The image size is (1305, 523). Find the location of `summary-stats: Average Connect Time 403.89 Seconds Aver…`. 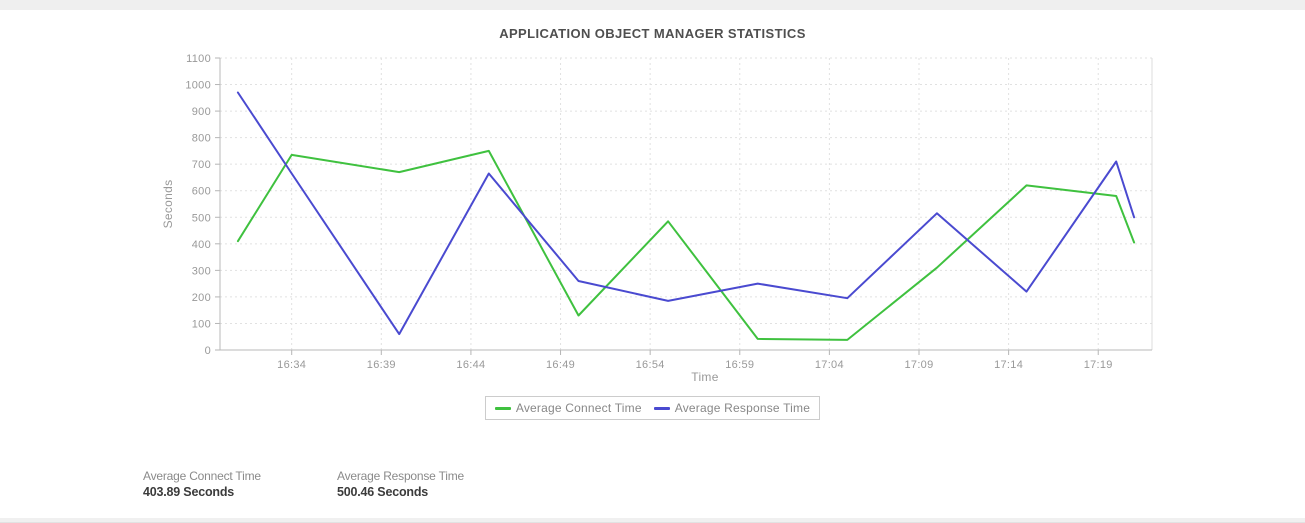

summary-stats: Average Connect Time 403.89 Seconds Aver… is located at coordinates (337, 484).